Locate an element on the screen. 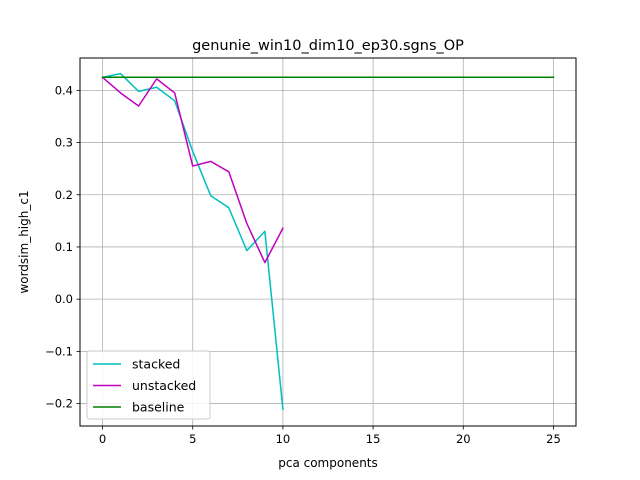 Image resolution: width=640 pixels, height=480 pixels. y-tick-label: 0.4 is located at coordinates (64, 90).